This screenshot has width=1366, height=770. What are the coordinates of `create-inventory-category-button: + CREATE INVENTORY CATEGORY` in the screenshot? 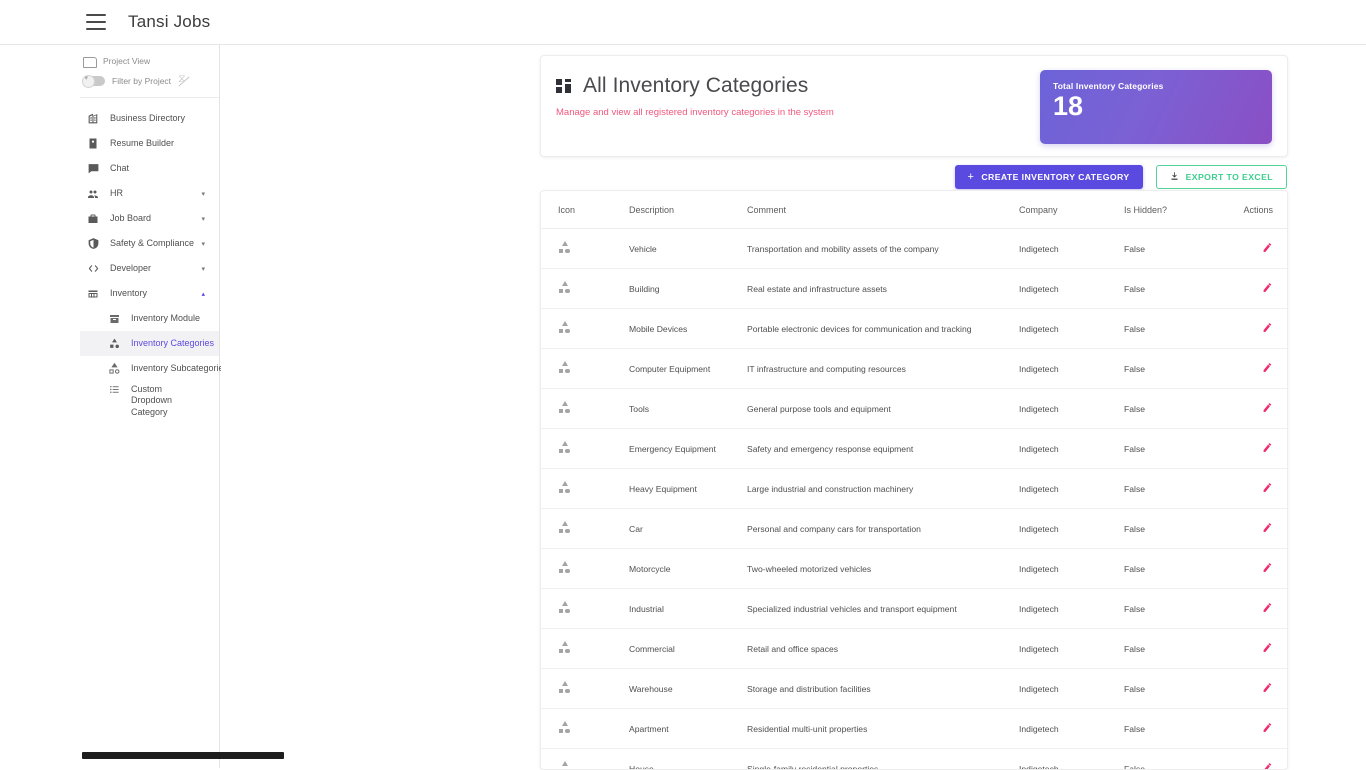 It's located at (1049, 177).